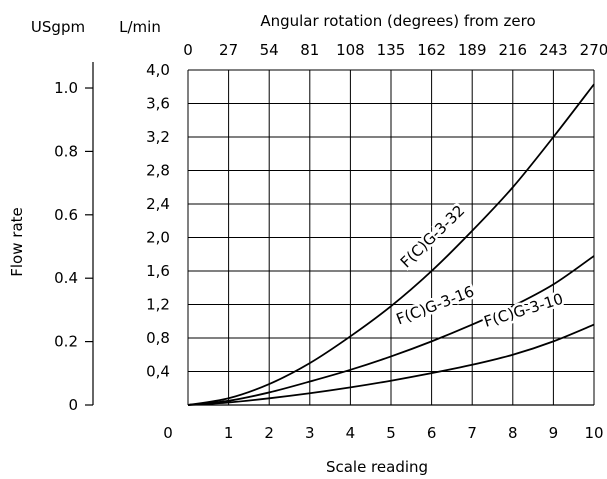  Describe the element at coordinates (66, 151) in the screenshot. I see `usgpm-tick-label: 0.8` at that location.